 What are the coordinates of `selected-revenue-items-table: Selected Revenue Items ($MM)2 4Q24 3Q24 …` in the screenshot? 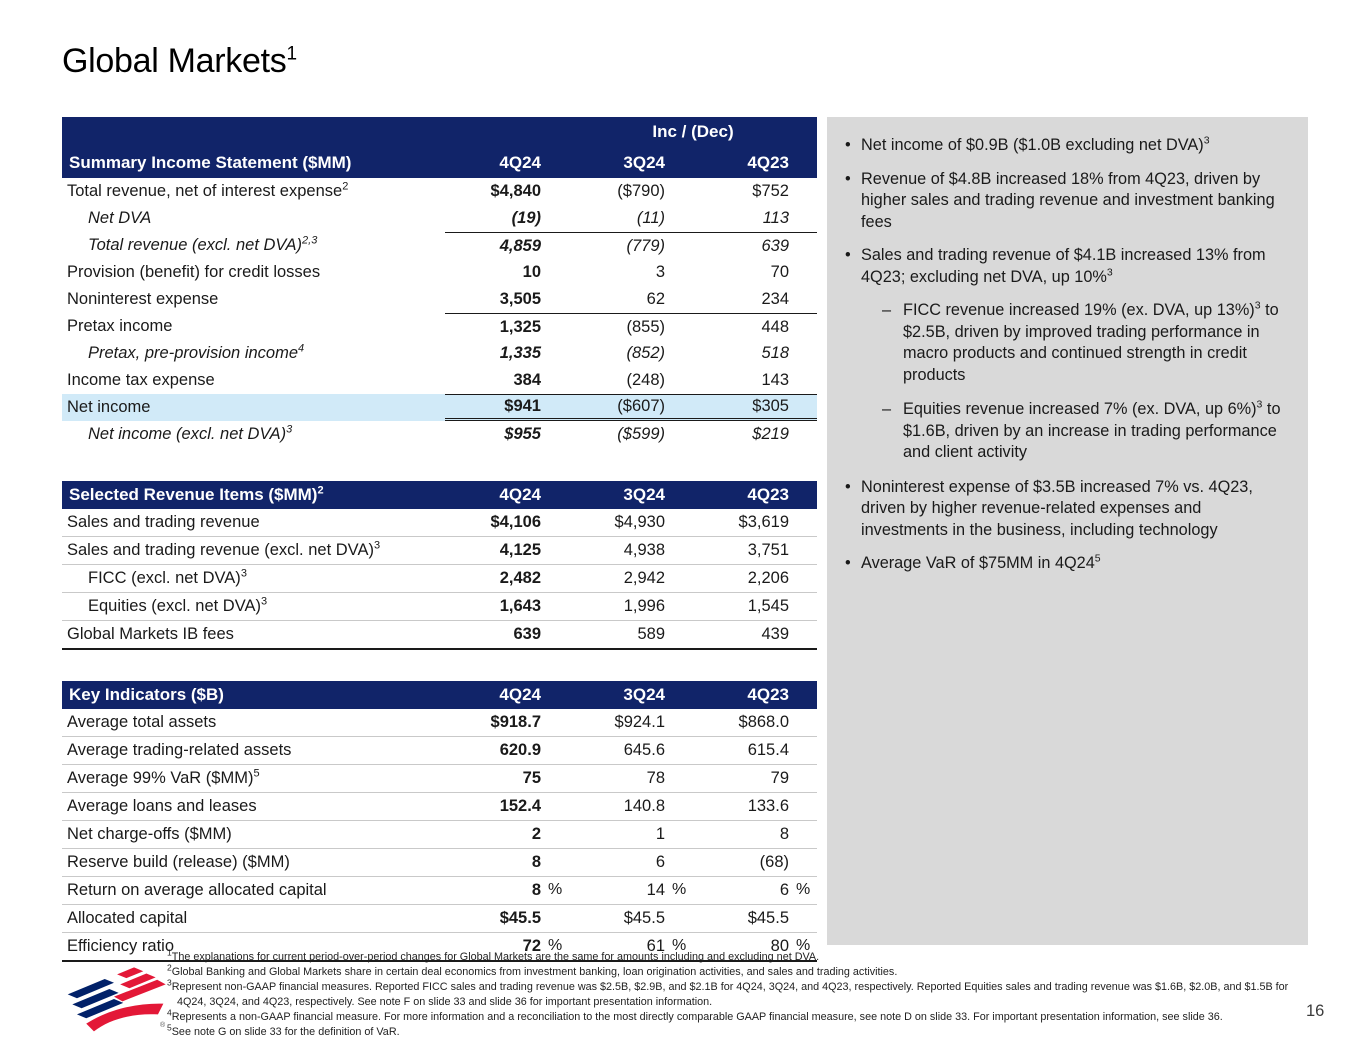 It's located at (439, 565).